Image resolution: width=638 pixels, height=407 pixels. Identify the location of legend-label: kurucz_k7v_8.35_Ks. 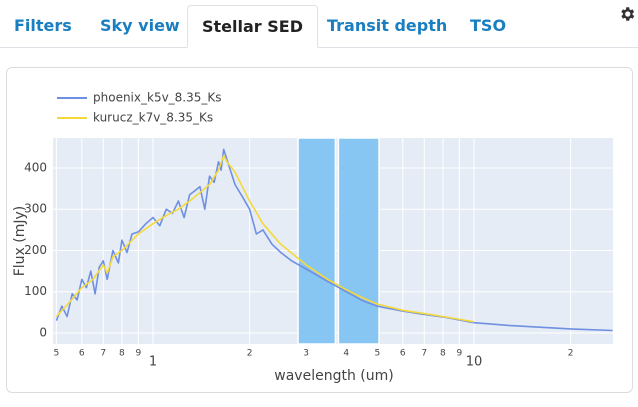
(153, 118).